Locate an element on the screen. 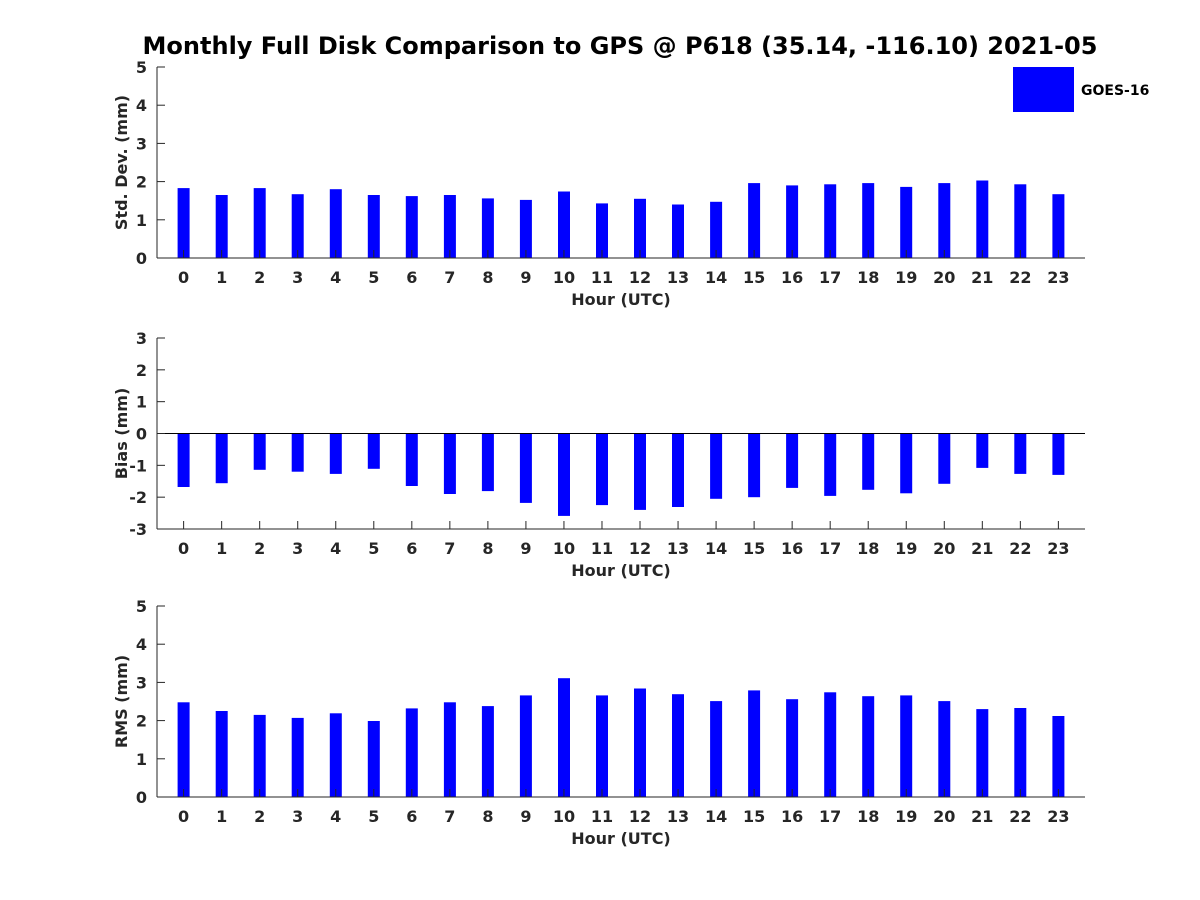 This screenshot has height=900, width=1200. y-tick-label: 3 is located at coordinates (141, 143).